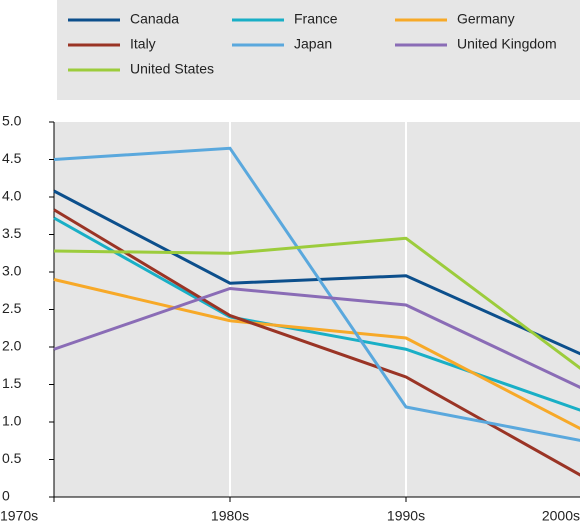 This screenshot has width=580, height=528. What do you see at coordinates (12, 121) in the screenshot?
I see `y-tick-label: 5.0` at bounding box center [12, 121].